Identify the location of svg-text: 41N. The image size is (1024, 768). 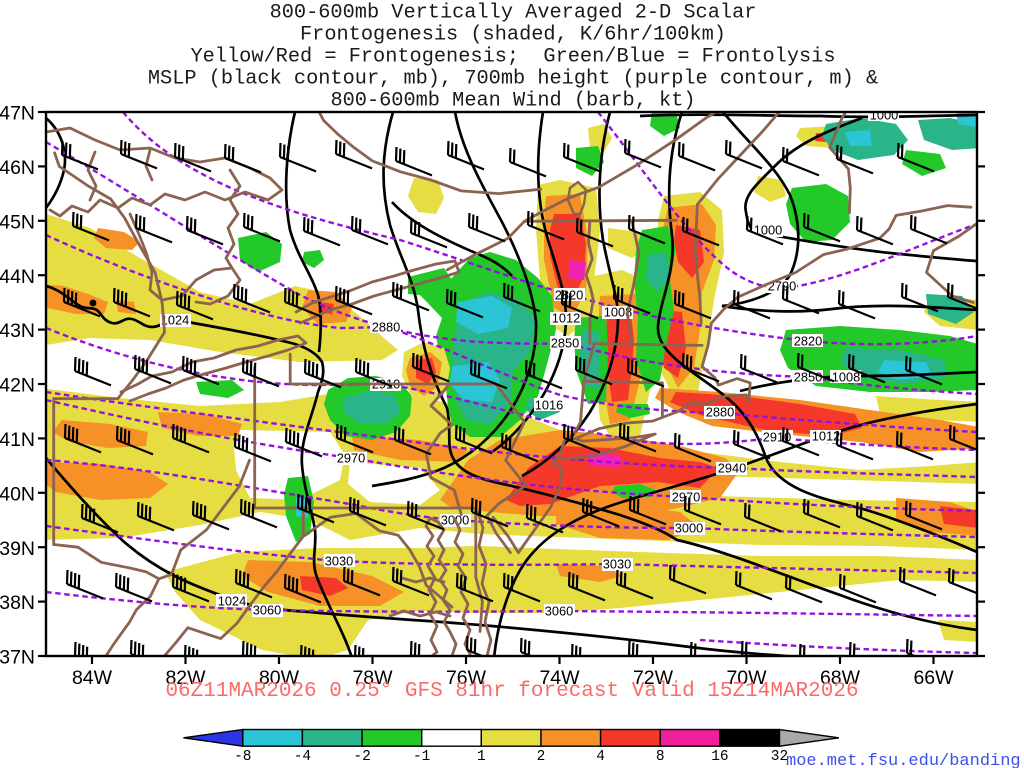
(17, 440).